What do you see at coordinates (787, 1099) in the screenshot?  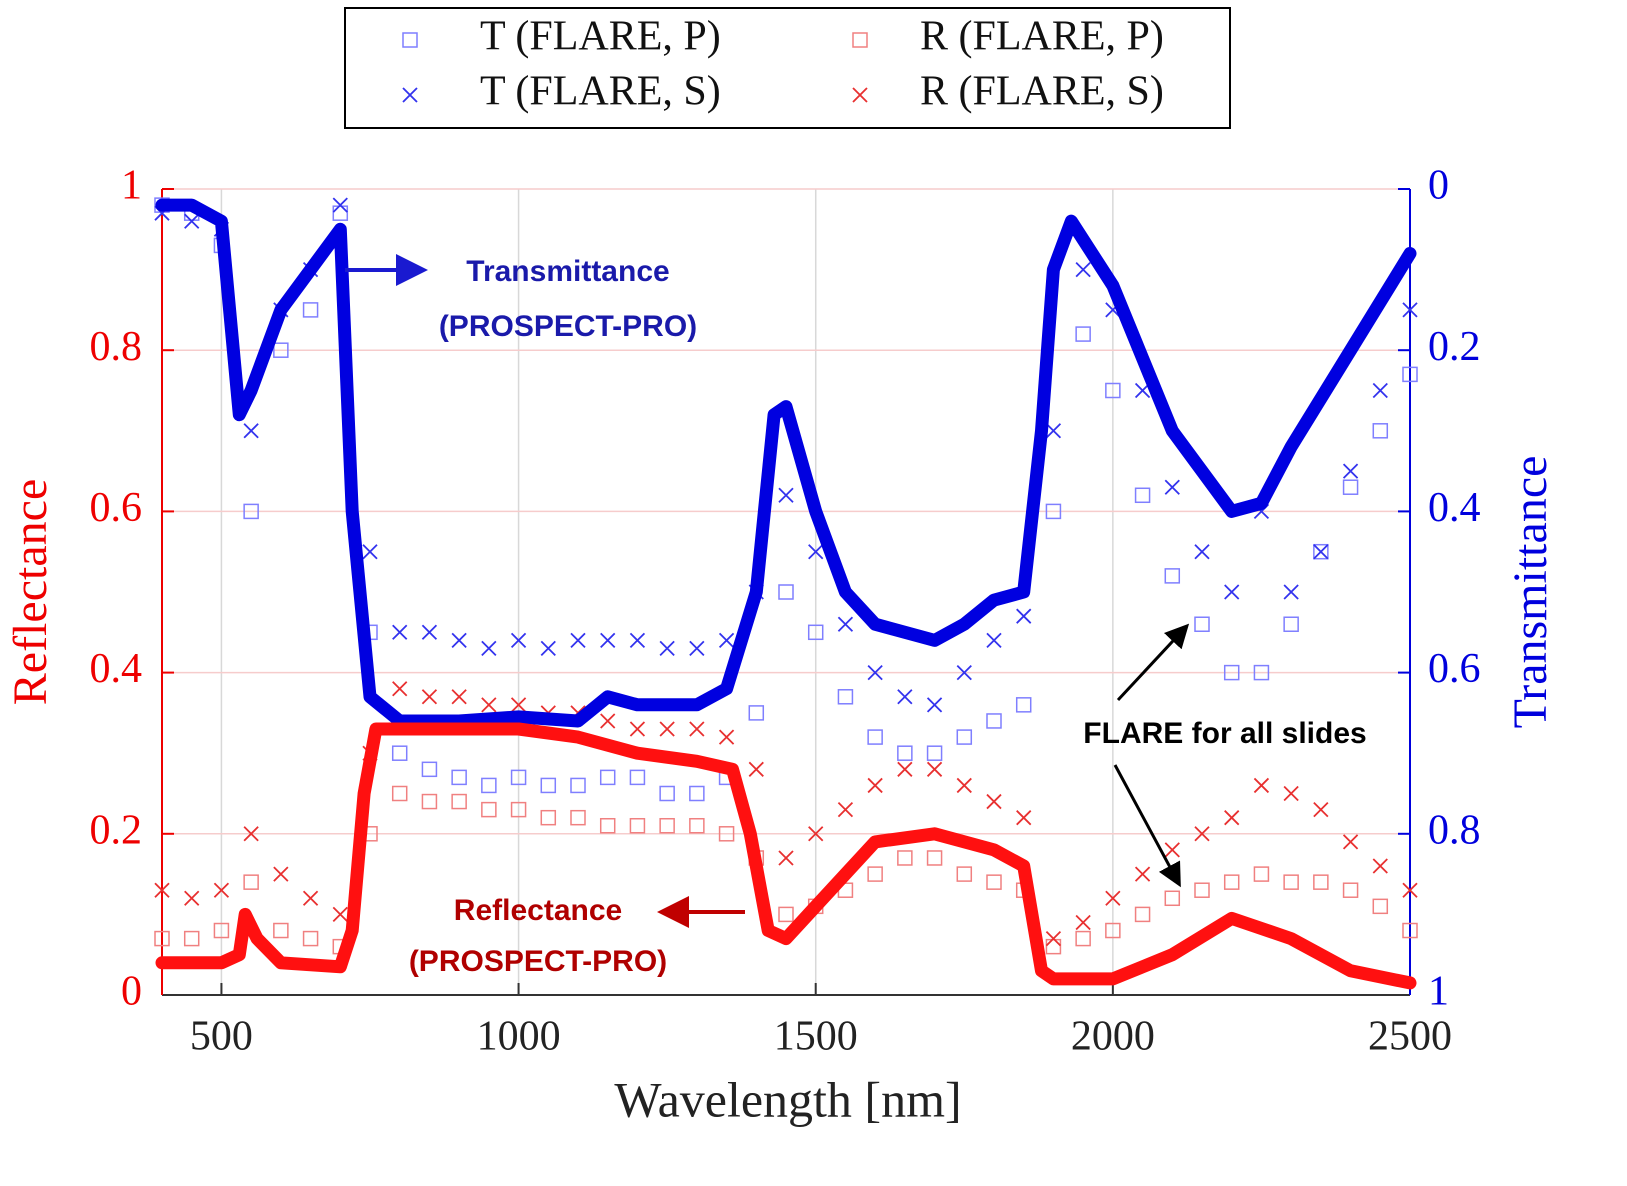 I see `x-axis-label: Wavelength [nm]` at bounding box center [787, 1099].